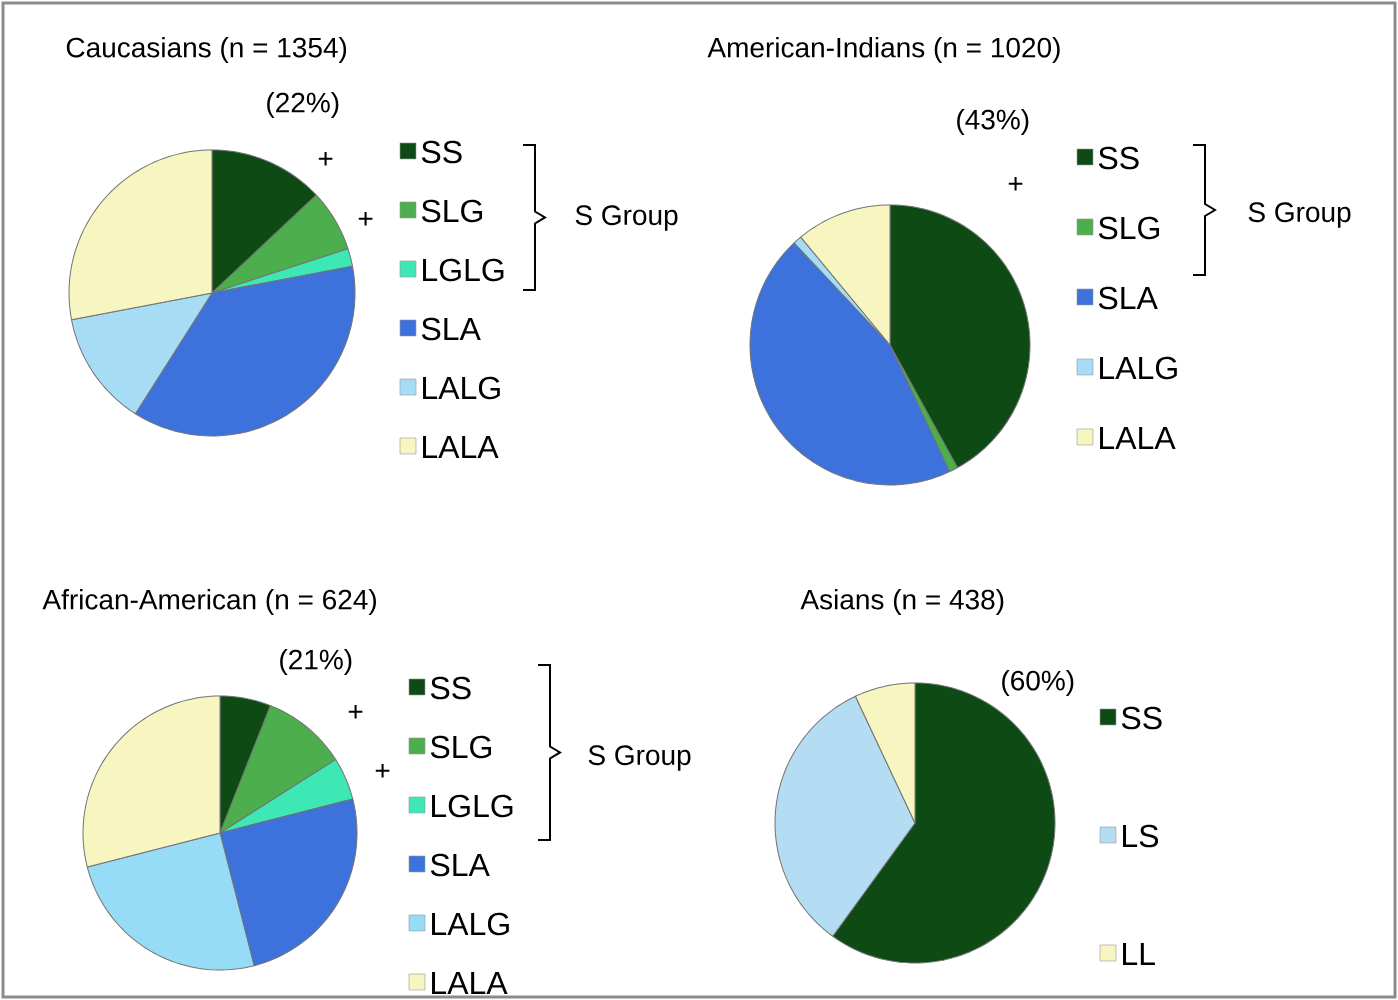  Describe the element at coordinates (883, 50) in the screenshot. I see `chart-title: American-Indians (n = 1020)` at that location.